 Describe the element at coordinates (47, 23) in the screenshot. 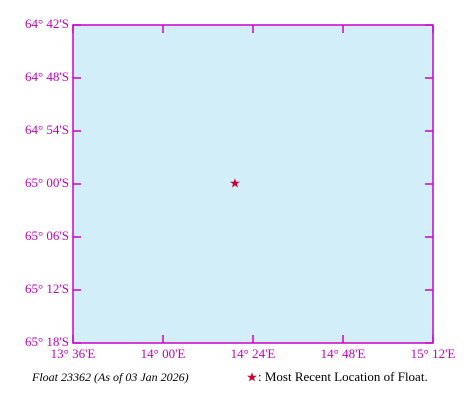

I see `y-tick-label: 64° 42'S` at that location.